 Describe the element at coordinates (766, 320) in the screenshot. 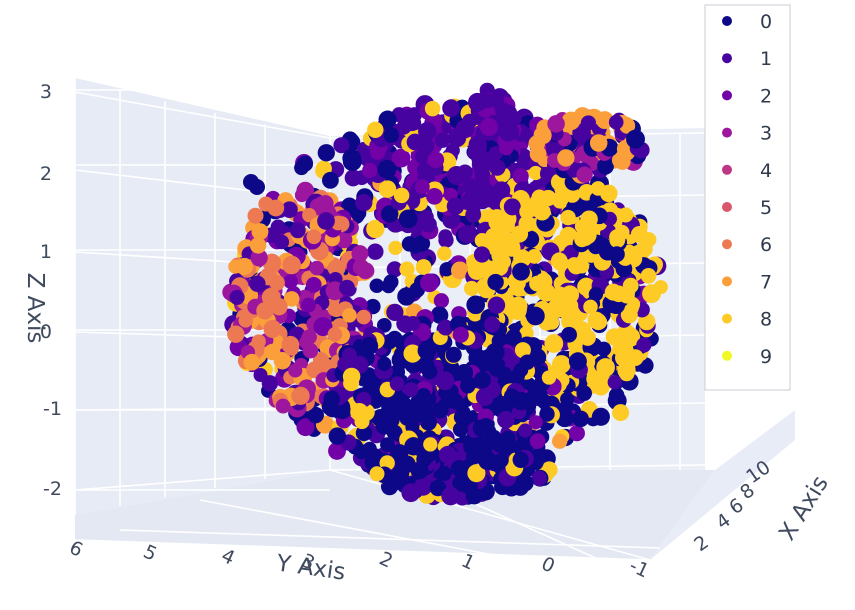

I see `legend-label-8: 8` at that location.